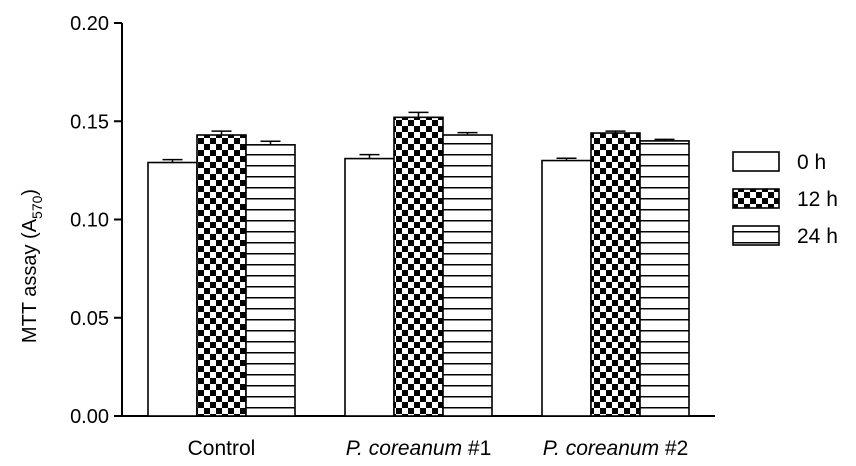  I want to click on legend-label: 24 h, so click(817, 236).